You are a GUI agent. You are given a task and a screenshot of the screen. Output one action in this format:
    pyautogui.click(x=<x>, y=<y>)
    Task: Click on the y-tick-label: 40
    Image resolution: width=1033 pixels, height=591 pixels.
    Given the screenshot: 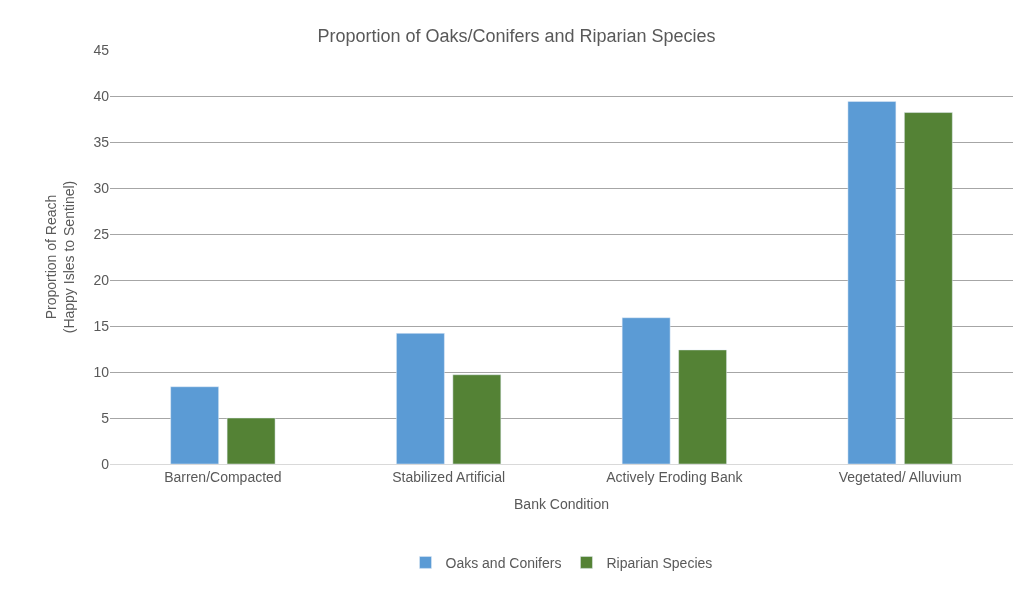 What is the action you would take?
    pyautogui.click(x=101, y=95)
    